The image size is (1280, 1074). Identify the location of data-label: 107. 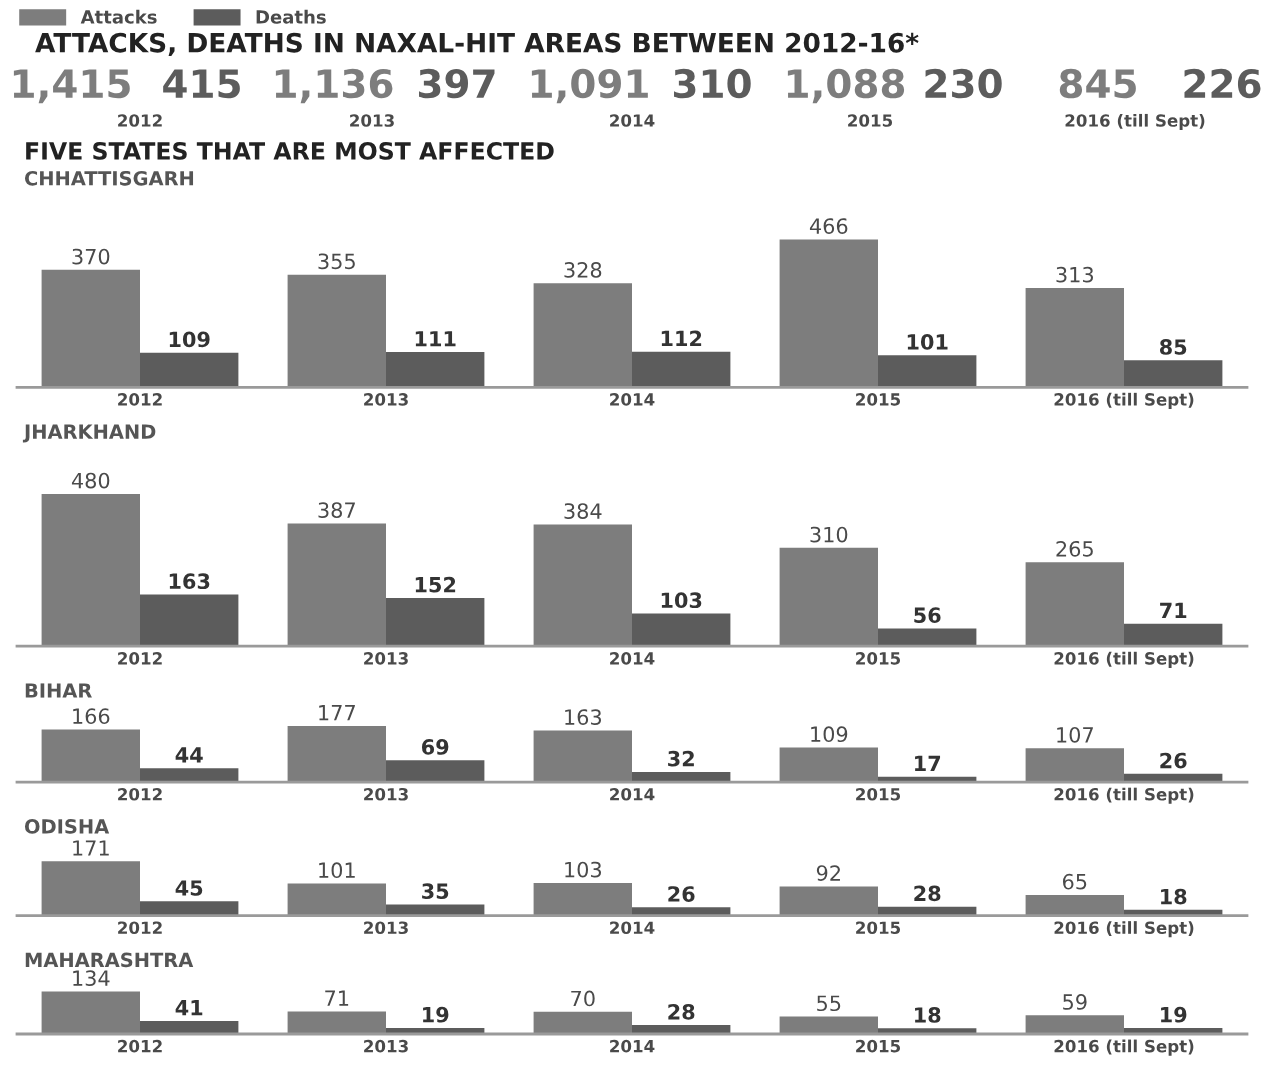
(1075, 734).